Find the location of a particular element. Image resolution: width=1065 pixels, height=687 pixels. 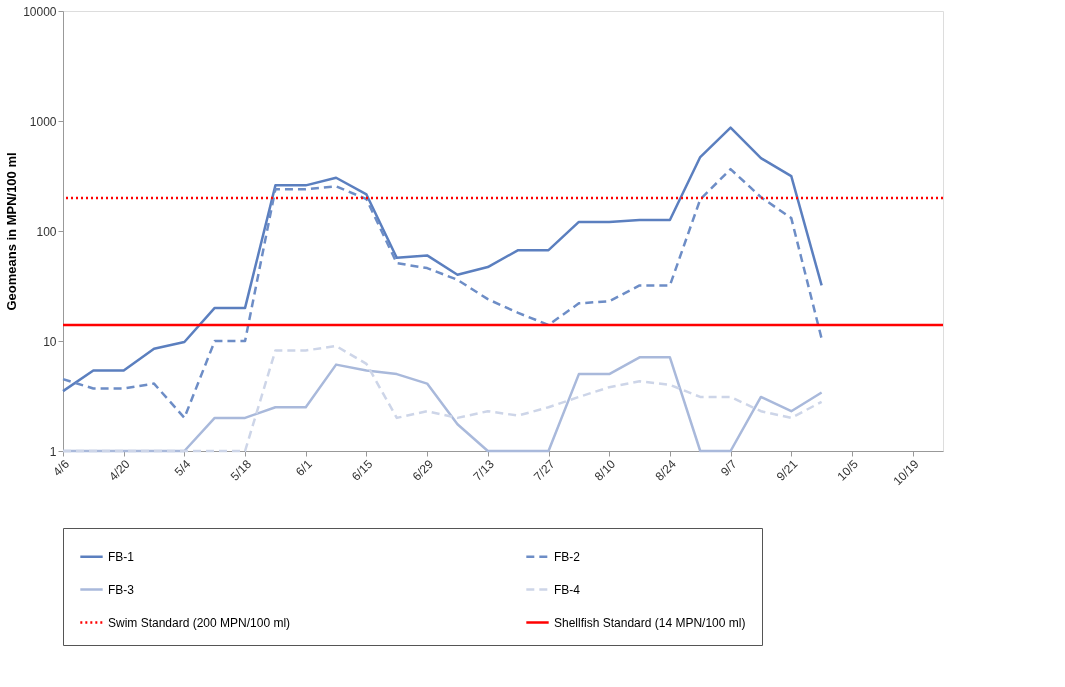

legend-label: FB-2 is located at coordinates (567, 556).